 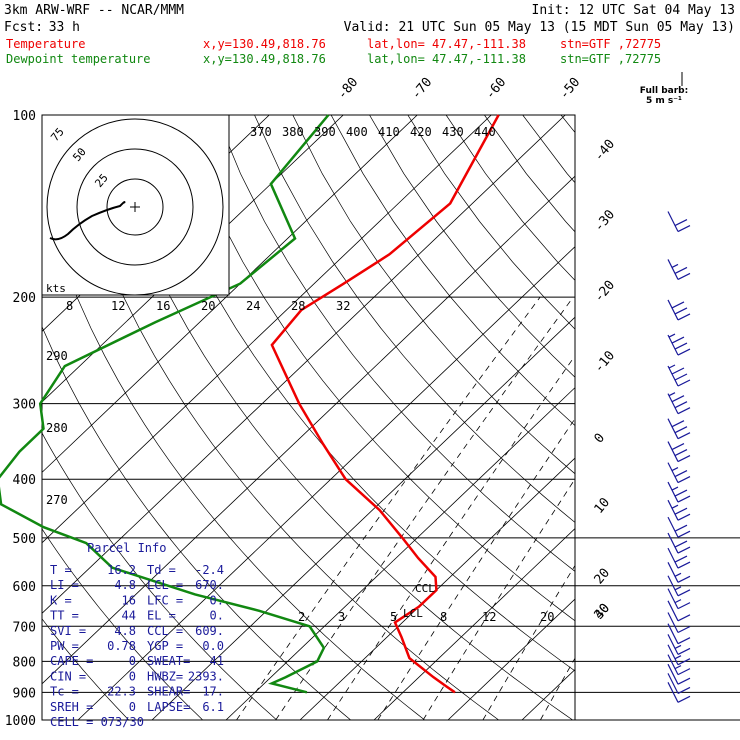 What do you see at coordinates (24, 298) in the screenshot?
I see `pressure-tick-200: 200` at bounding box center [24, 298].